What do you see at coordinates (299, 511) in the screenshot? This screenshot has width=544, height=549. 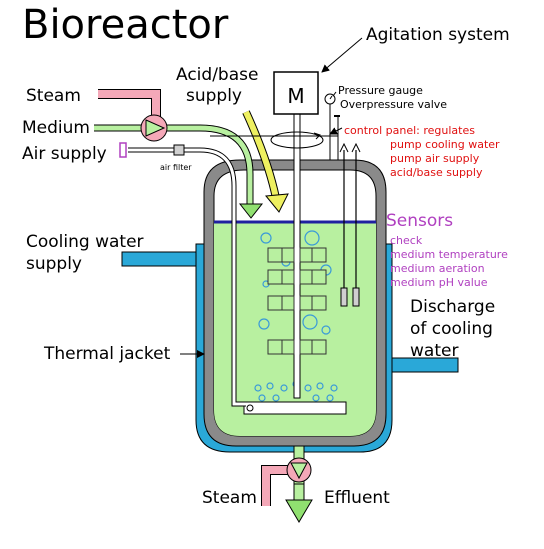 I see `effluent-arrow` at bounding box center [299, 511].